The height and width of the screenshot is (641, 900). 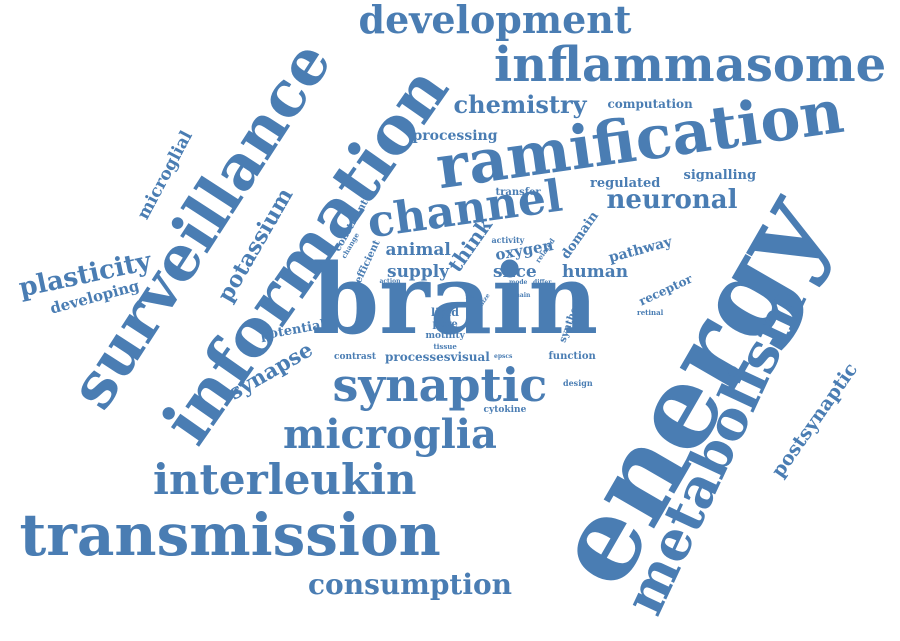 I want to click on word-main: main, so click(x=522, y=295).